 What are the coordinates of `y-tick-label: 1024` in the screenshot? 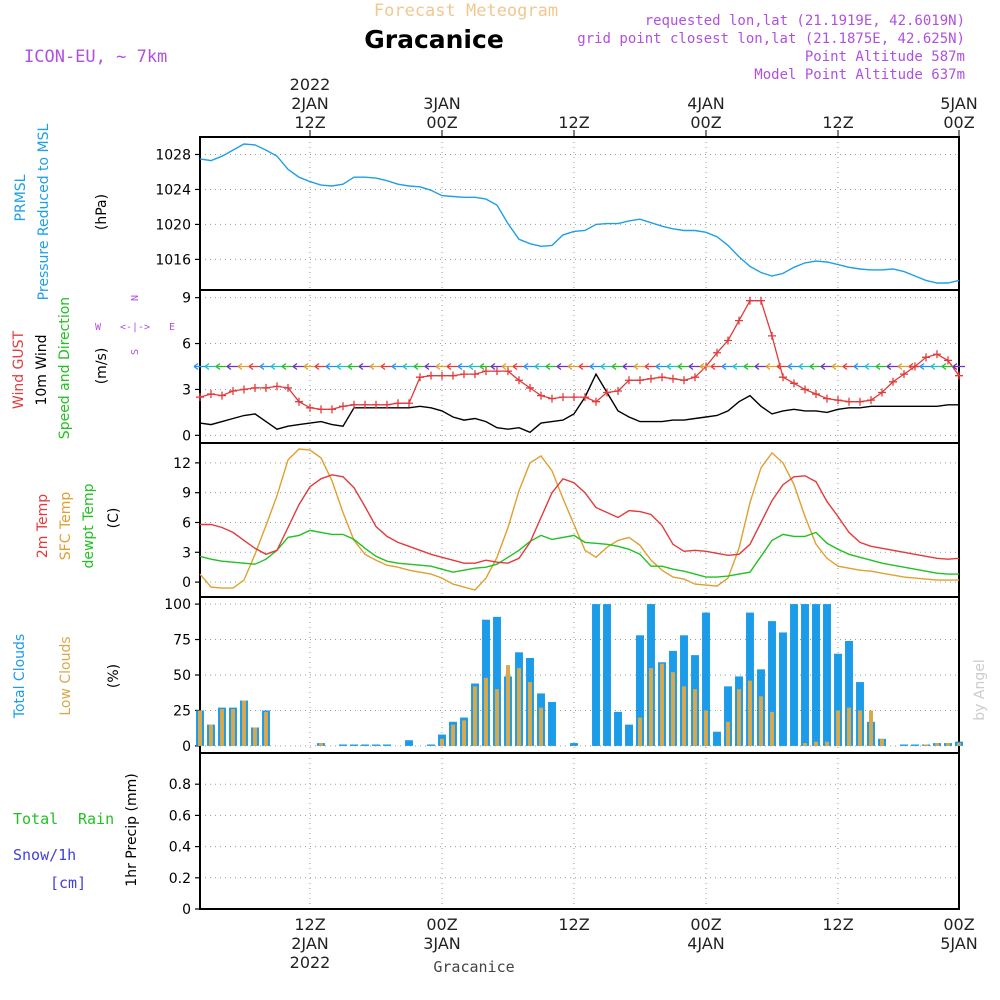 It's located at (173, 190).